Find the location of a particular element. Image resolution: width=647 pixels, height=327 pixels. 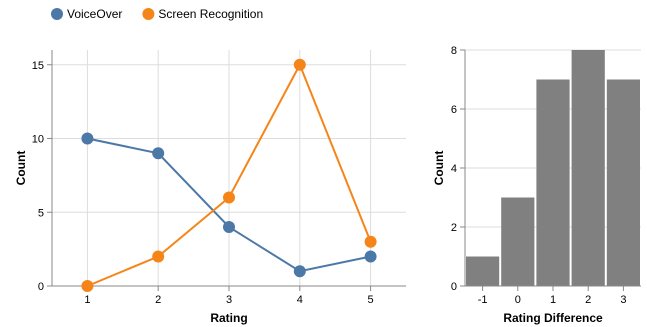

bar-chart-y-axis-title: Count is located at coordinates (439, 168).